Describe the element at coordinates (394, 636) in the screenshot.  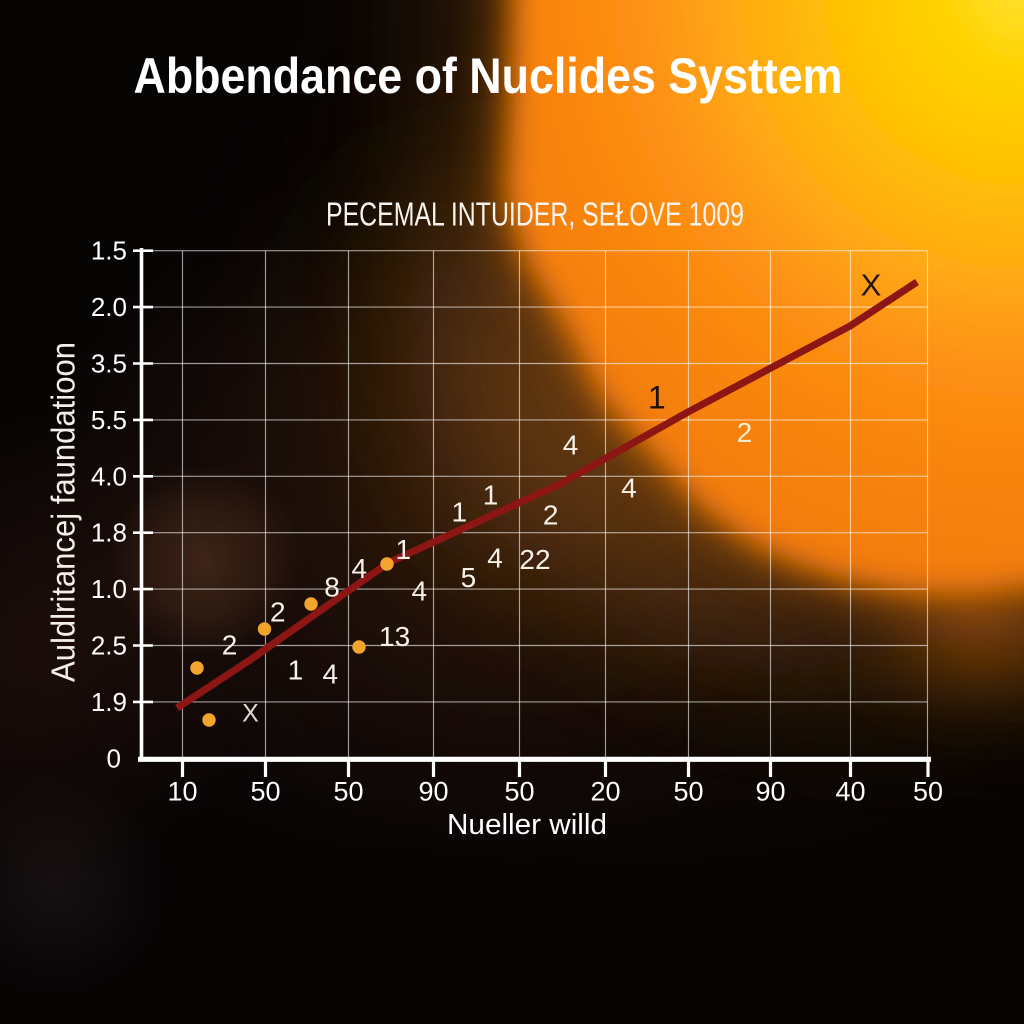
I see `svg-text: 13` at that location.